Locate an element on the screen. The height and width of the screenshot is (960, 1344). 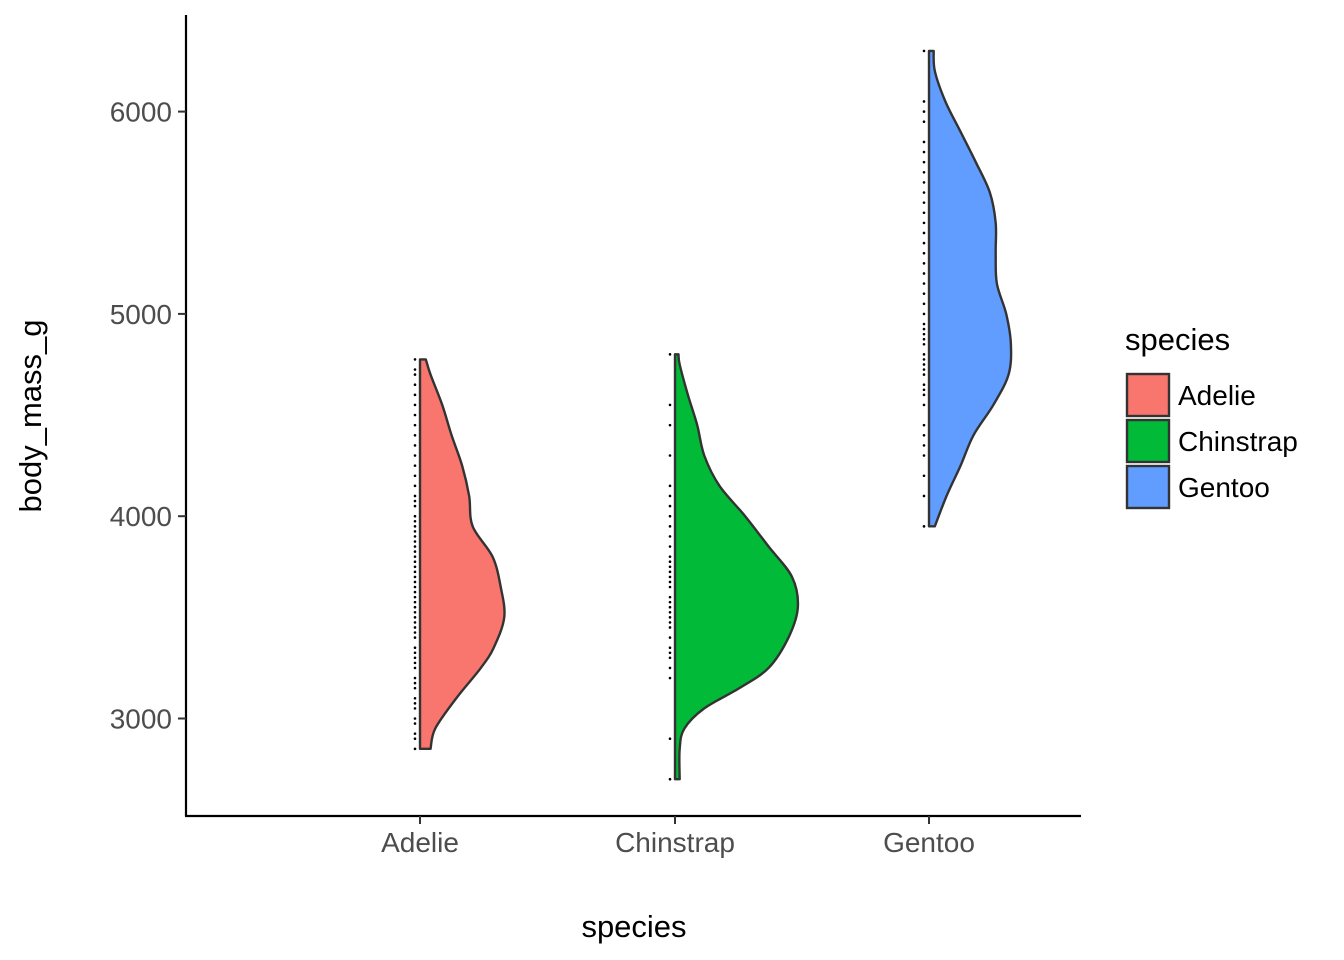
x-tick-label: Chinstrap is located at coordinates (675, 842).